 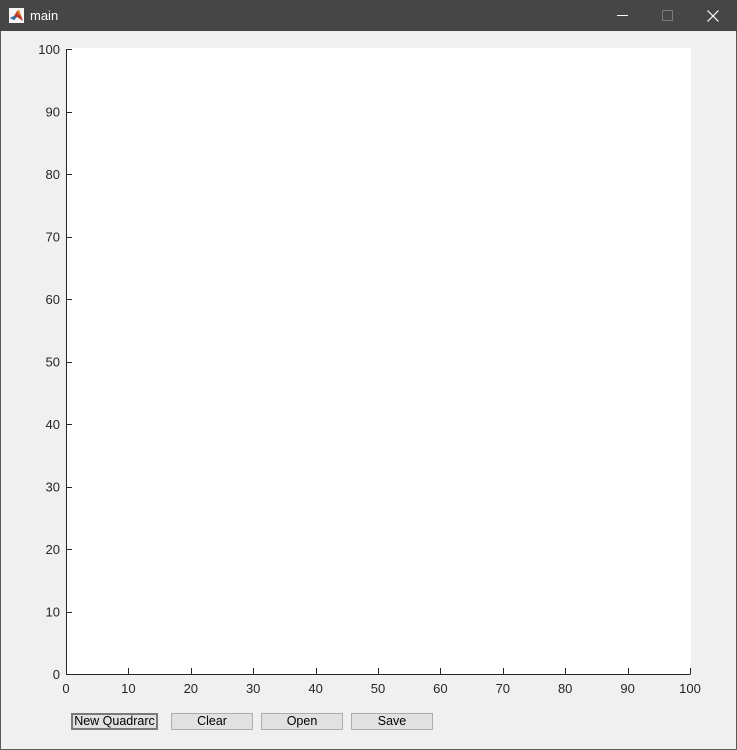 What do you see at coordinates (16, 15) in the screenshot?
I see `matlab-logo-icon` at bounding box center [16, 15].